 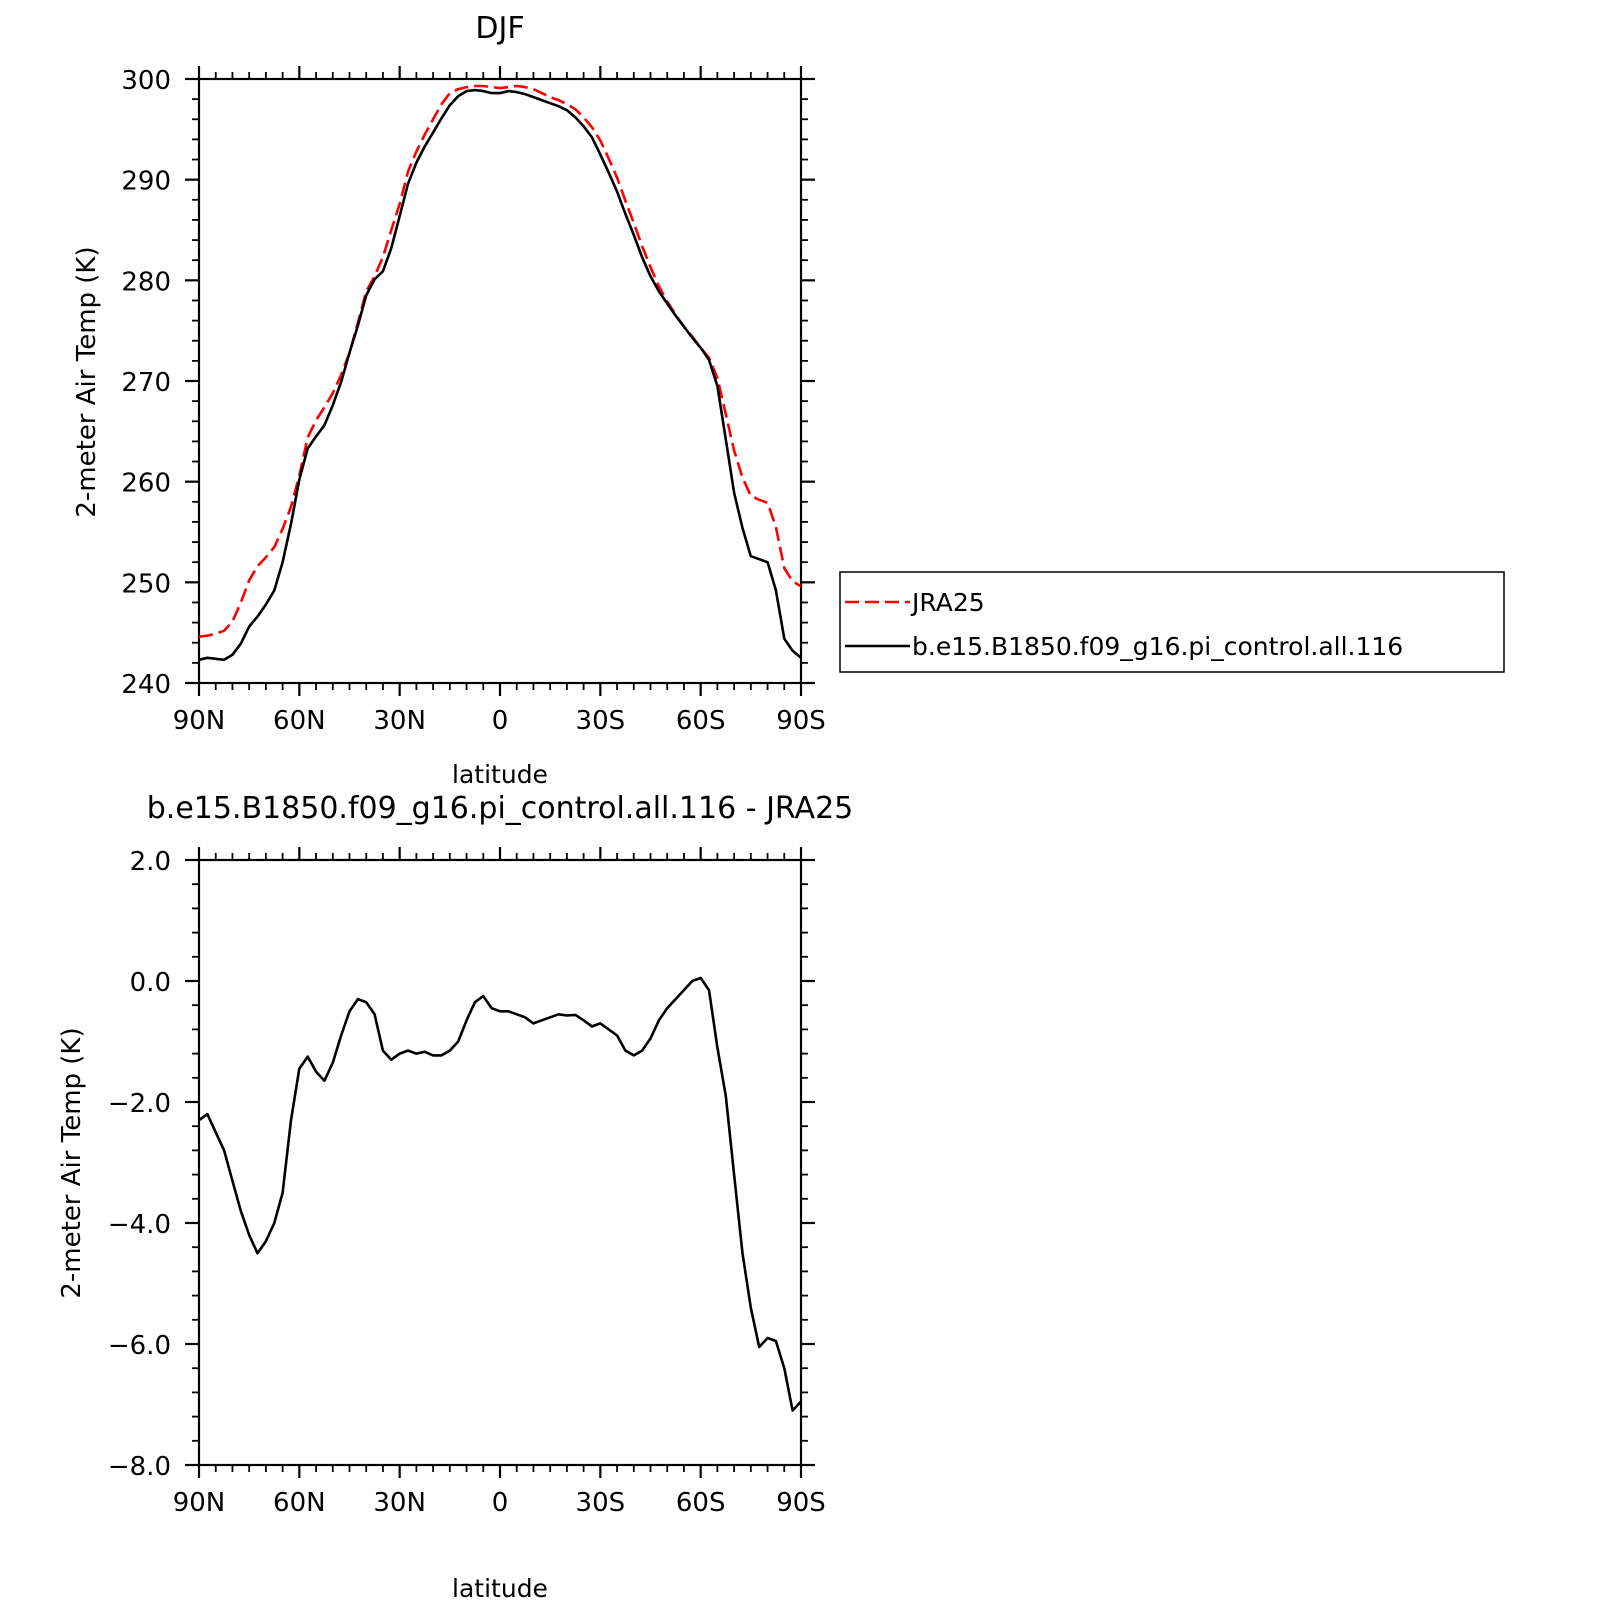 What do you see at coordinates (146, 282) in the screenshot?
I see `y-tick-label: 280` at bounding box center [146, 282].